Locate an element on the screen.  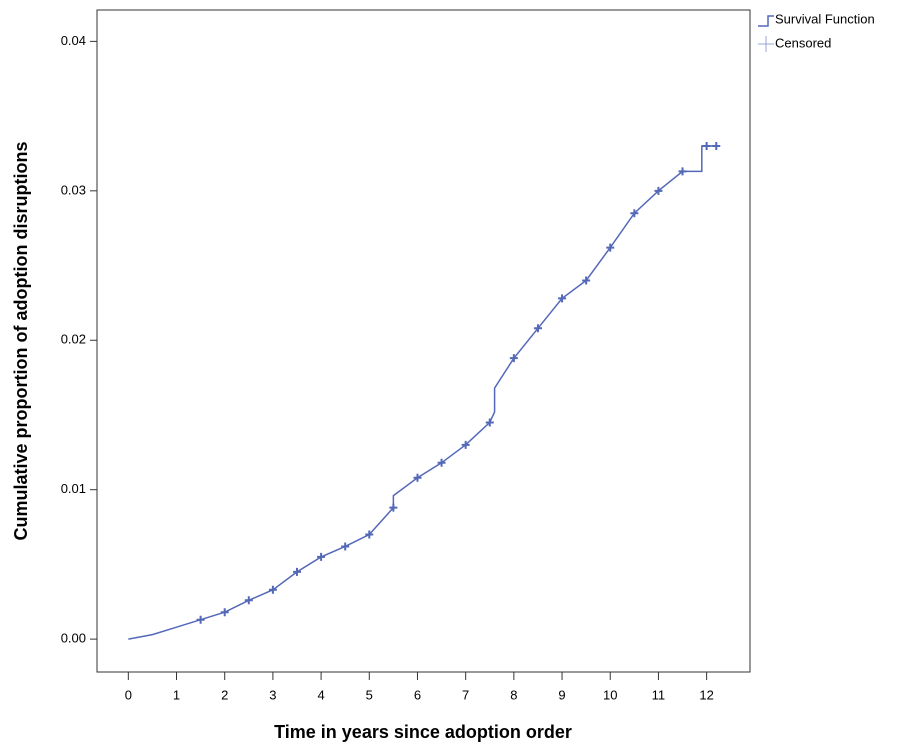
x-tick-label: 5 is located at coordinates (369, 694).